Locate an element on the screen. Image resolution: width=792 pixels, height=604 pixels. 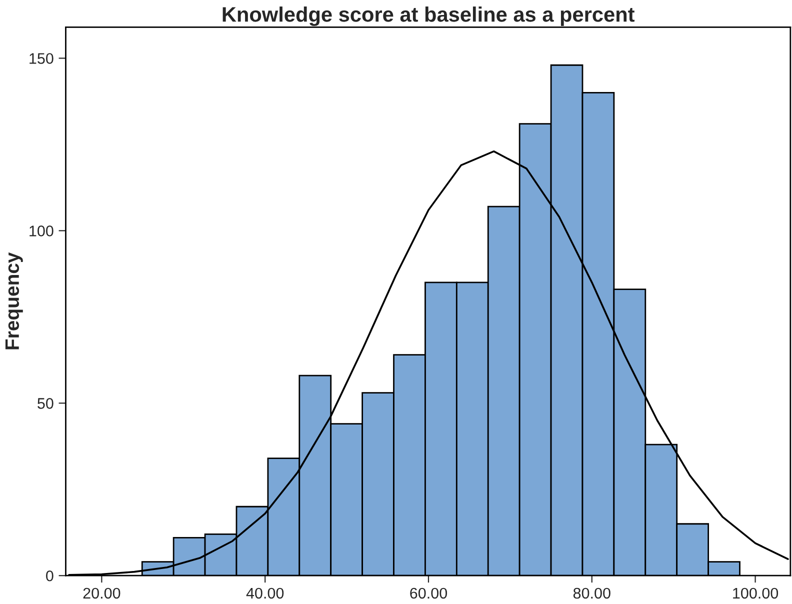
y-tick-label: 50 is located at coordinates (46, 403).